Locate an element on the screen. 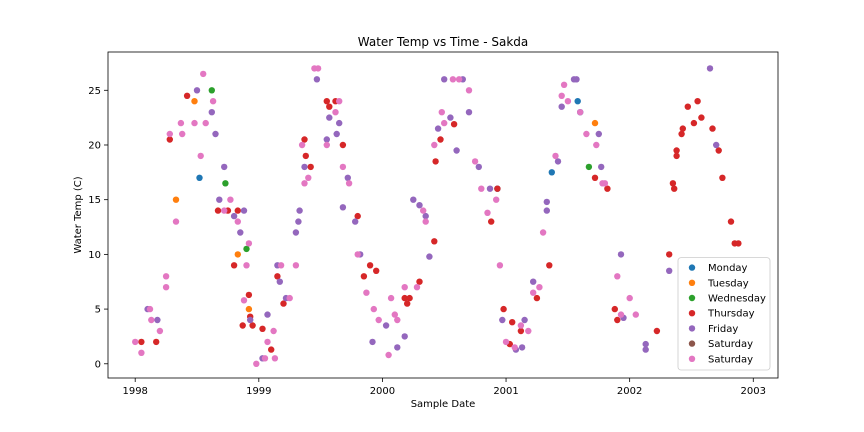  y-tick-label: 10 is located at coordinates (94, 255).